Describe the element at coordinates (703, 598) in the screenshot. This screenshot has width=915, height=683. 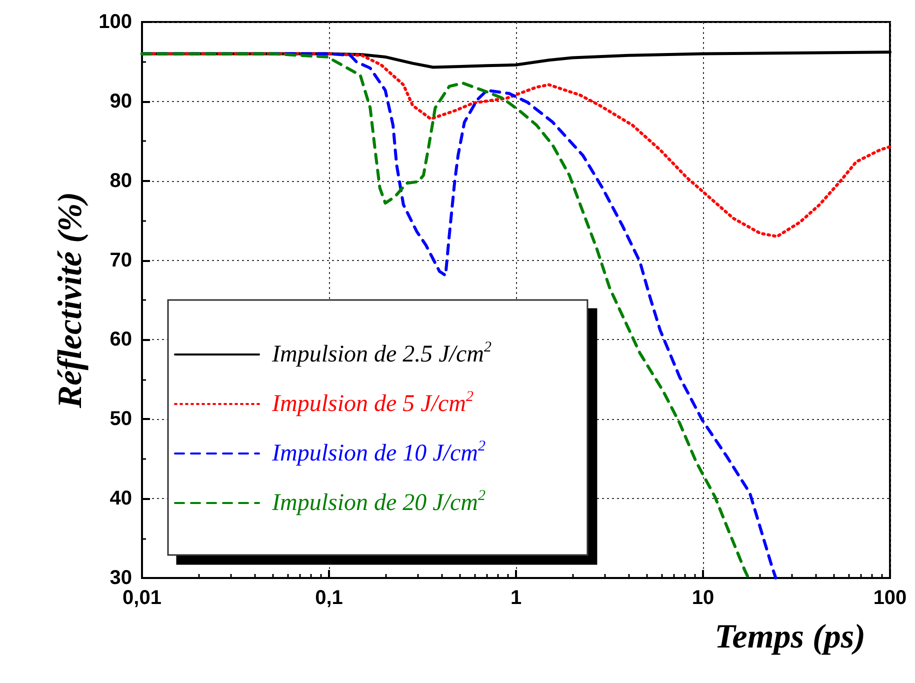
I see `x-tick-label: 10` at that location.